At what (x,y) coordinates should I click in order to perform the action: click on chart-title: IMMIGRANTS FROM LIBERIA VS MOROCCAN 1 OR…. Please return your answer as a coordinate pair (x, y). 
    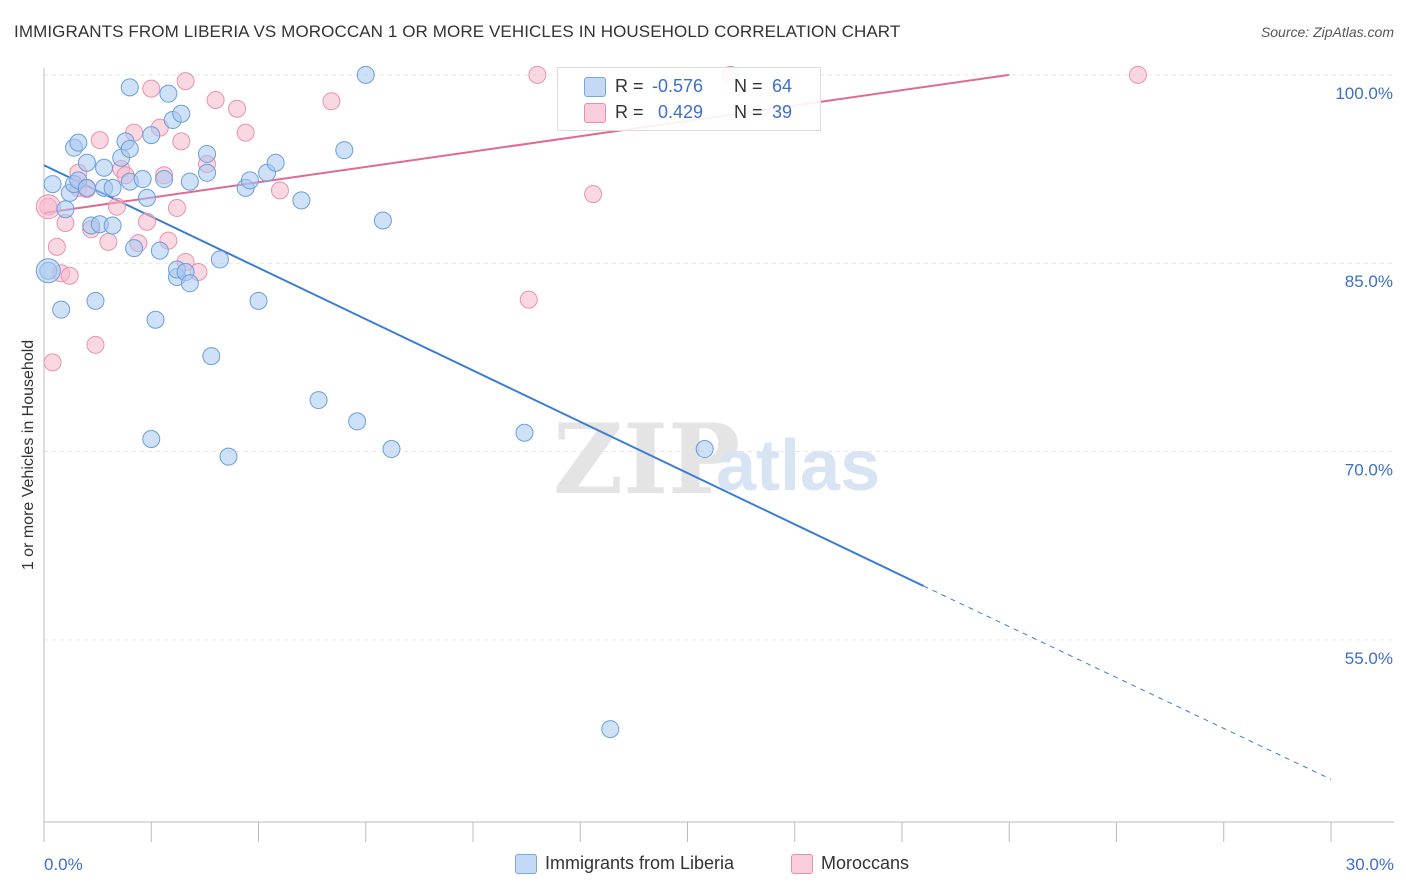
    Looking at the image, I should click on (457, 31).